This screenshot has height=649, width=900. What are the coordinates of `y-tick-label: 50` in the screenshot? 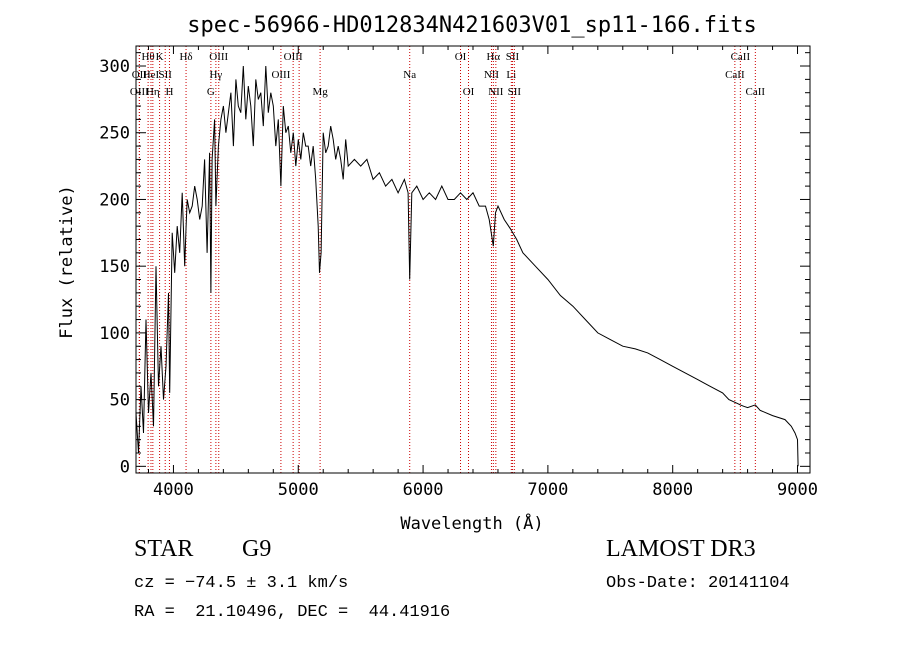 It's located at (120, 401).